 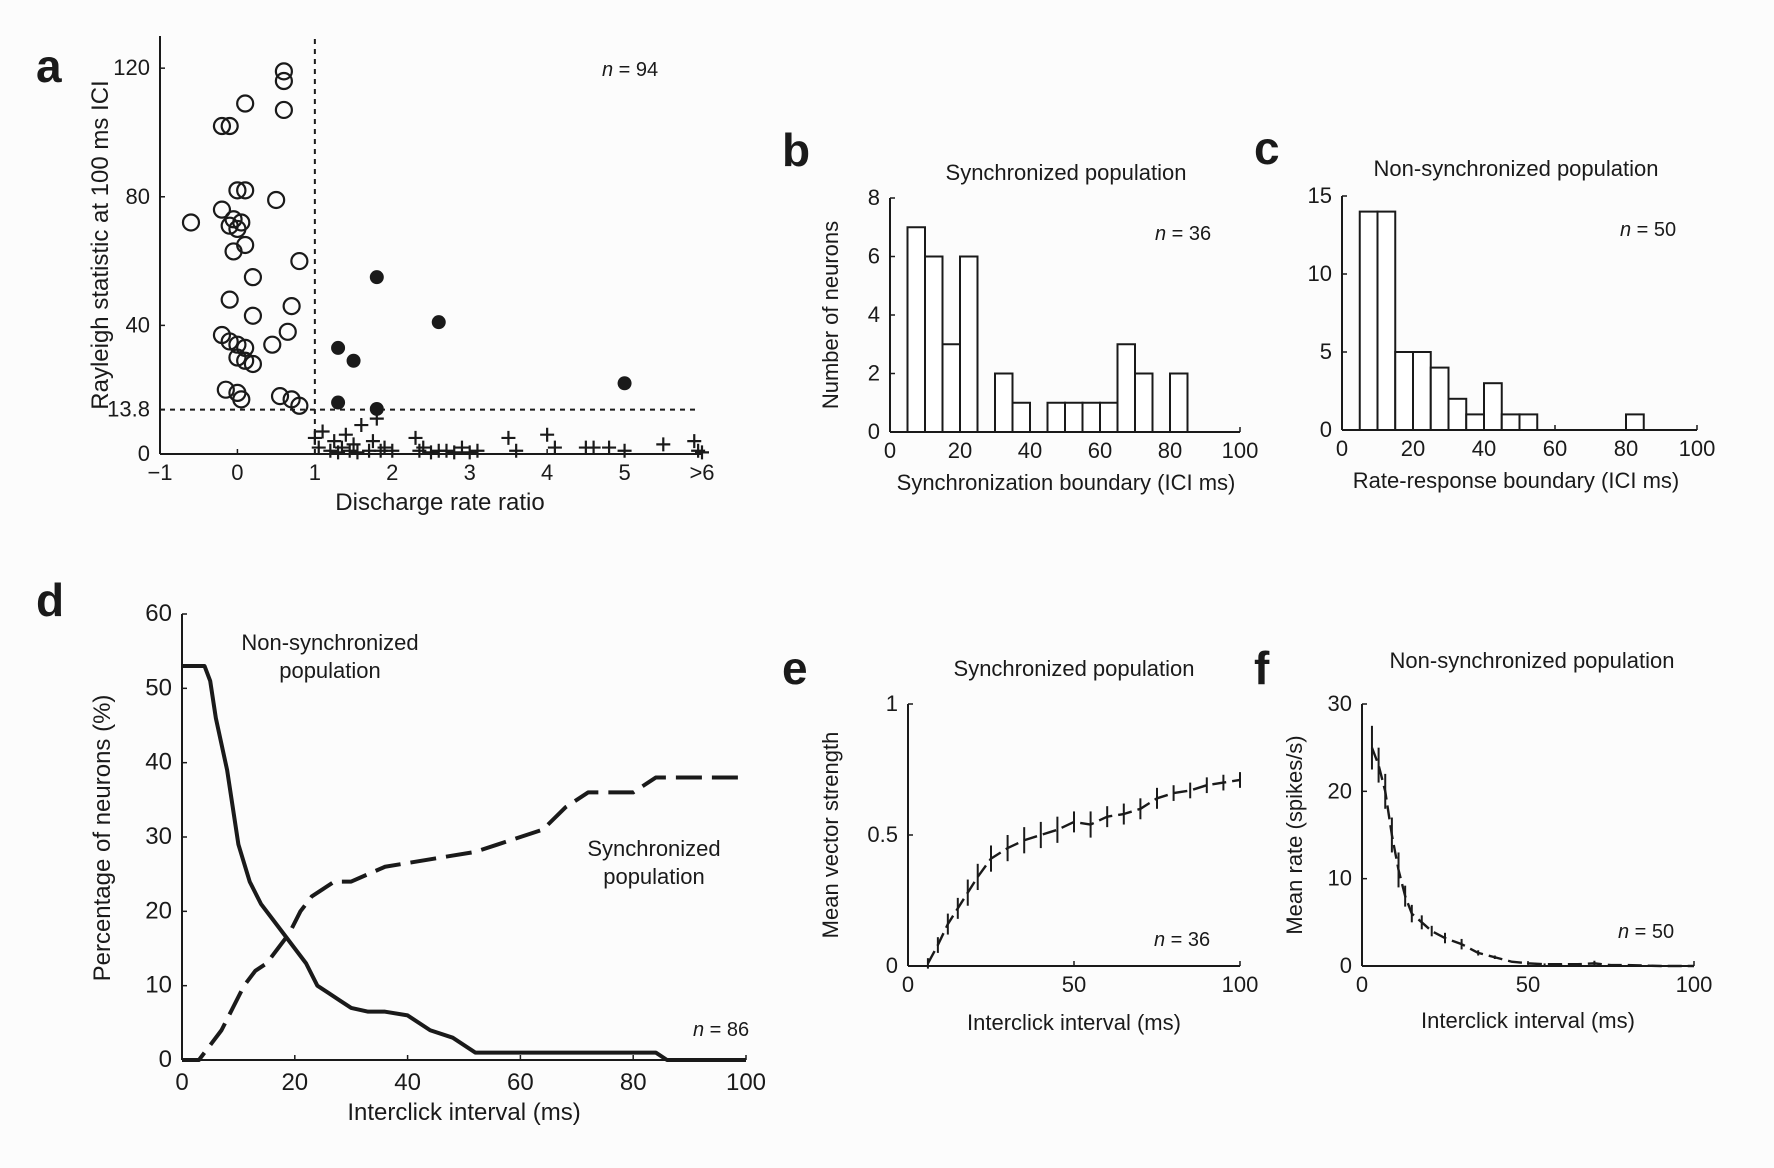 I want to click on panel-e-y-tick-label: 0, so click(x=892, y=965).